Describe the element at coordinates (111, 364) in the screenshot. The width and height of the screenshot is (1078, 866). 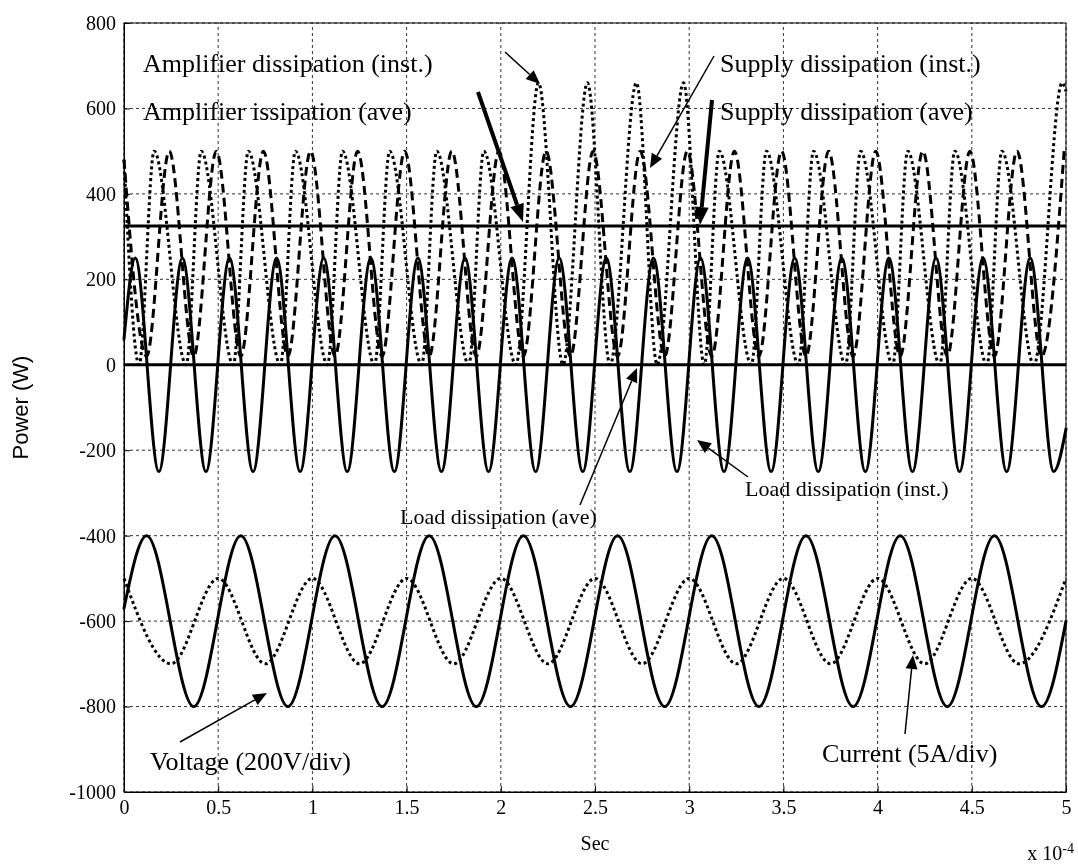
I see `y-tick-label: 0` at that location.